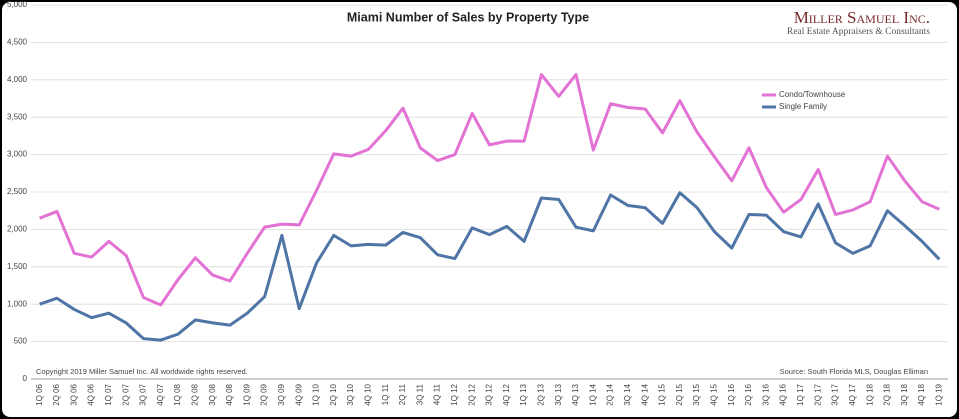  I want to click on x-tick-label: 3Q 09, so click(281, 394).